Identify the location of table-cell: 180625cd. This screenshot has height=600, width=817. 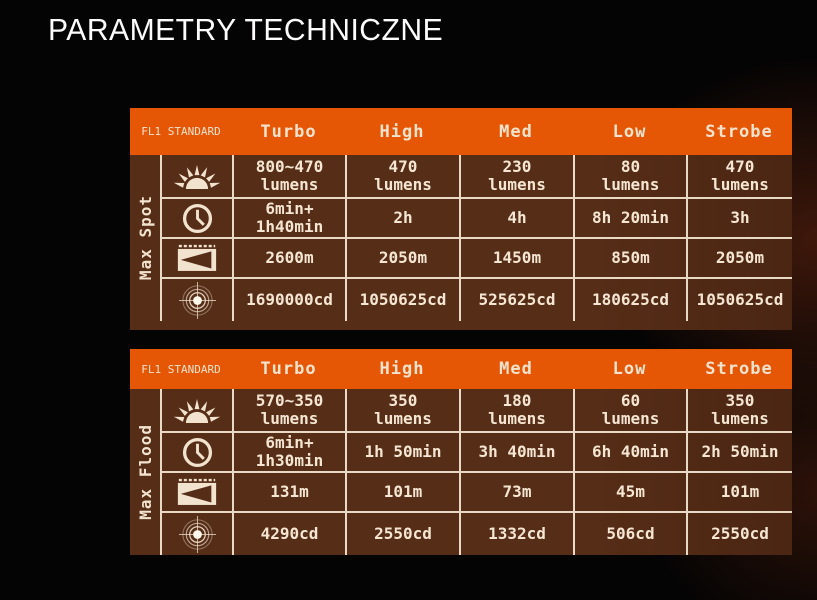
(629, 299).